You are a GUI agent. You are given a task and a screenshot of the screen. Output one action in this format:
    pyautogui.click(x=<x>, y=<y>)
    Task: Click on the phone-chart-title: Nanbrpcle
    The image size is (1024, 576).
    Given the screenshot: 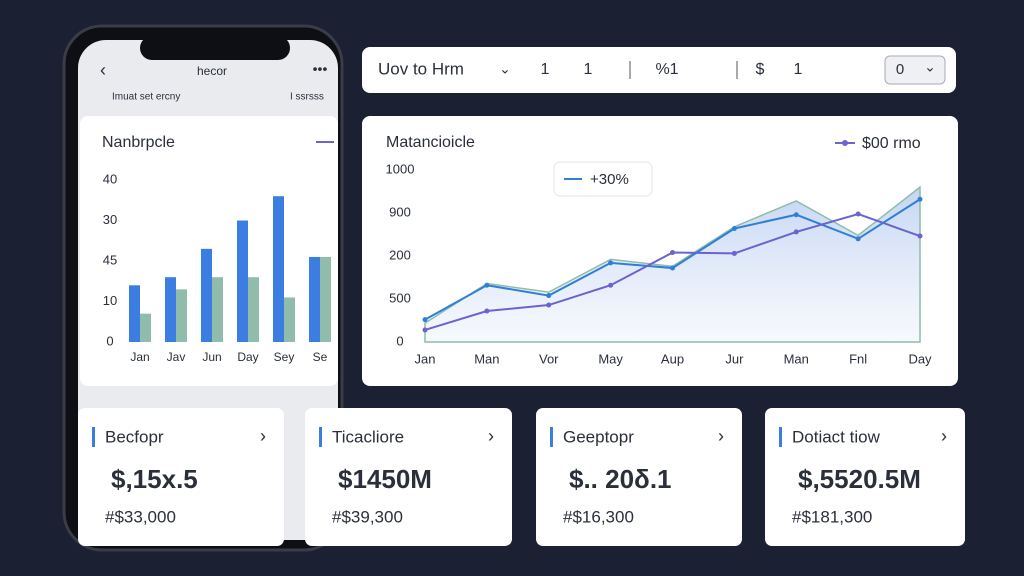 What is the action you would take?
    pyautogui.click(x=138, y=142)
    